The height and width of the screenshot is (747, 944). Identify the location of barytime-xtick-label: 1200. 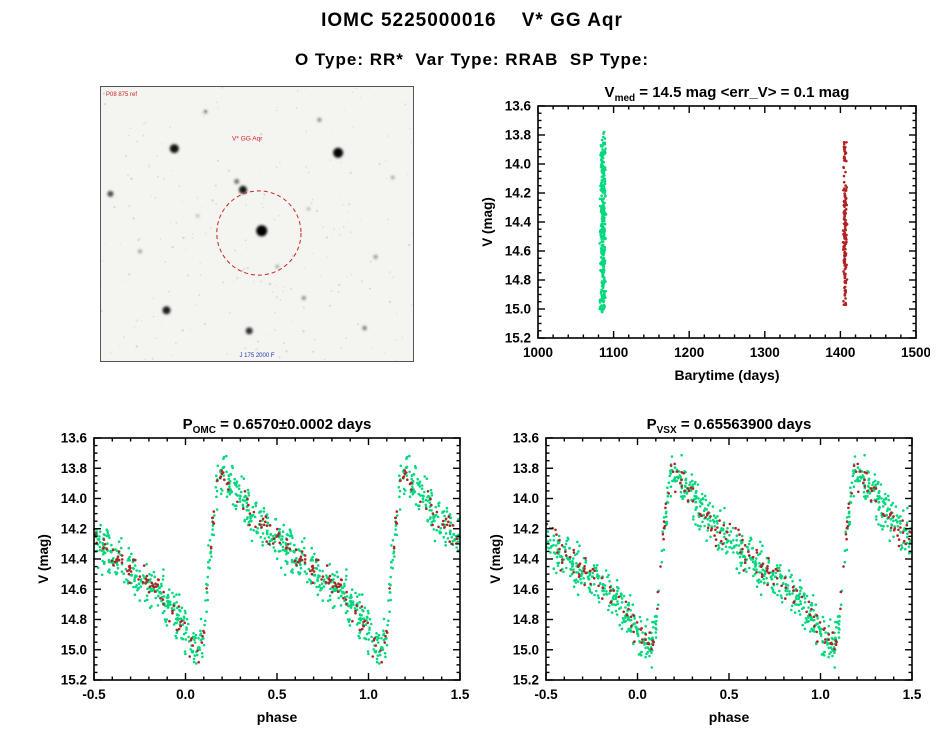
(689, 352).